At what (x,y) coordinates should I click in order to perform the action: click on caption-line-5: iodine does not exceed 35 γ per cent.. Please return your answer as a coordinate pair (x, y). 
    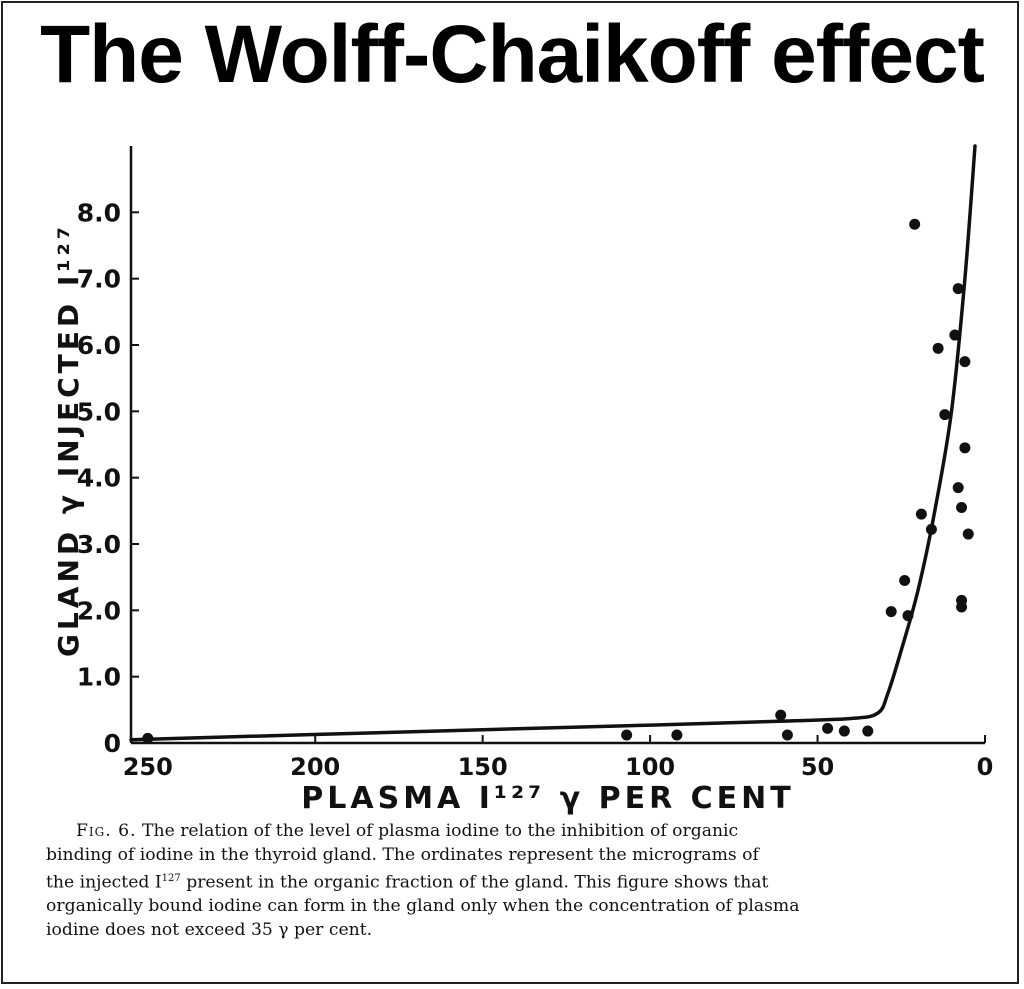
    Looking at the image, I should click on (209, 929).